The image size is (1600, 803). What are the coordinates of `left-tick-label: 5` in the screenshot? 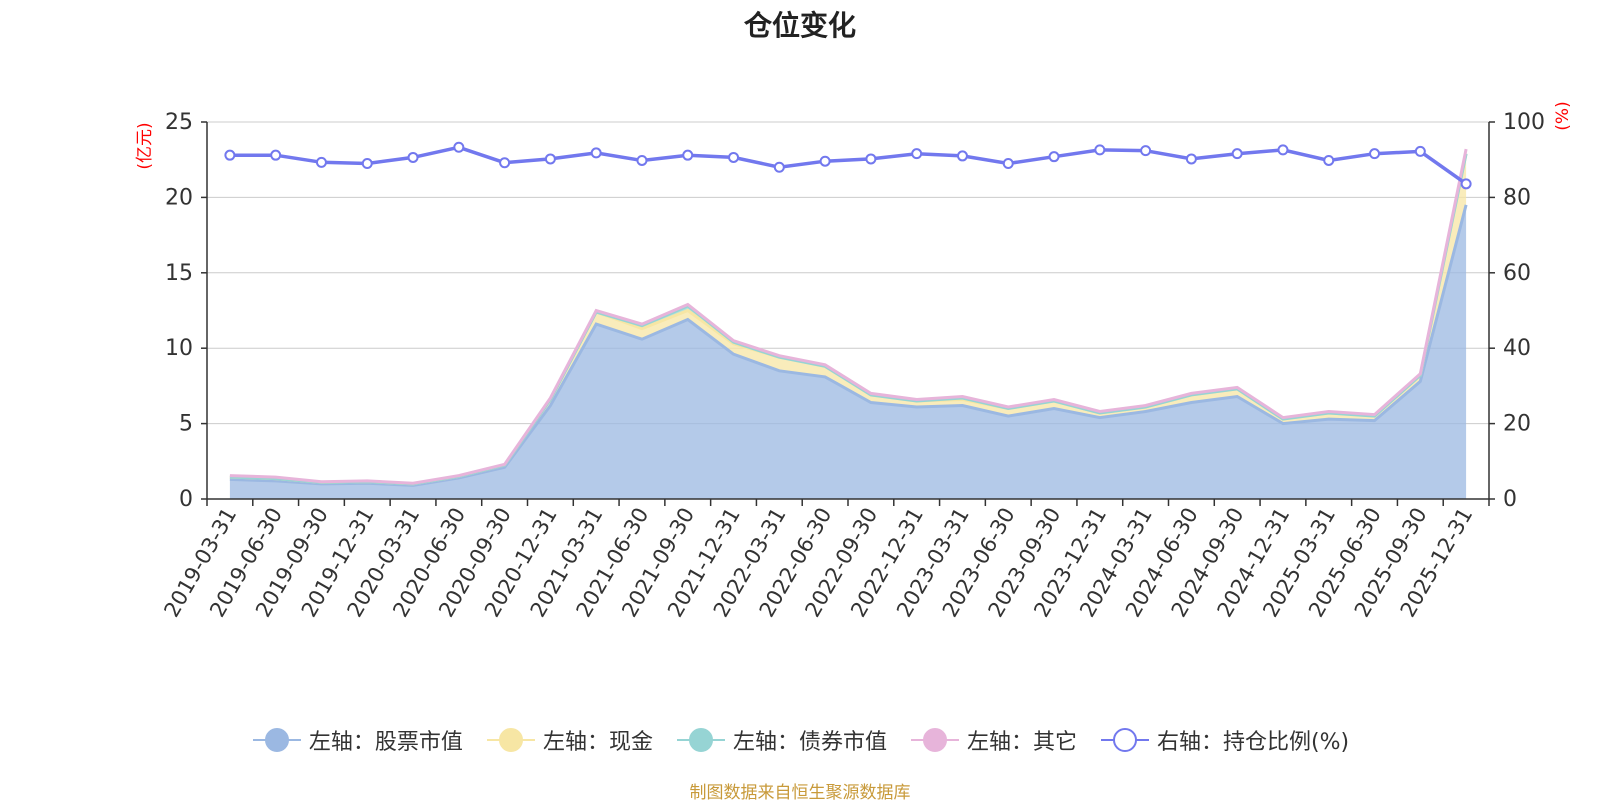 It's located at (186, 424).